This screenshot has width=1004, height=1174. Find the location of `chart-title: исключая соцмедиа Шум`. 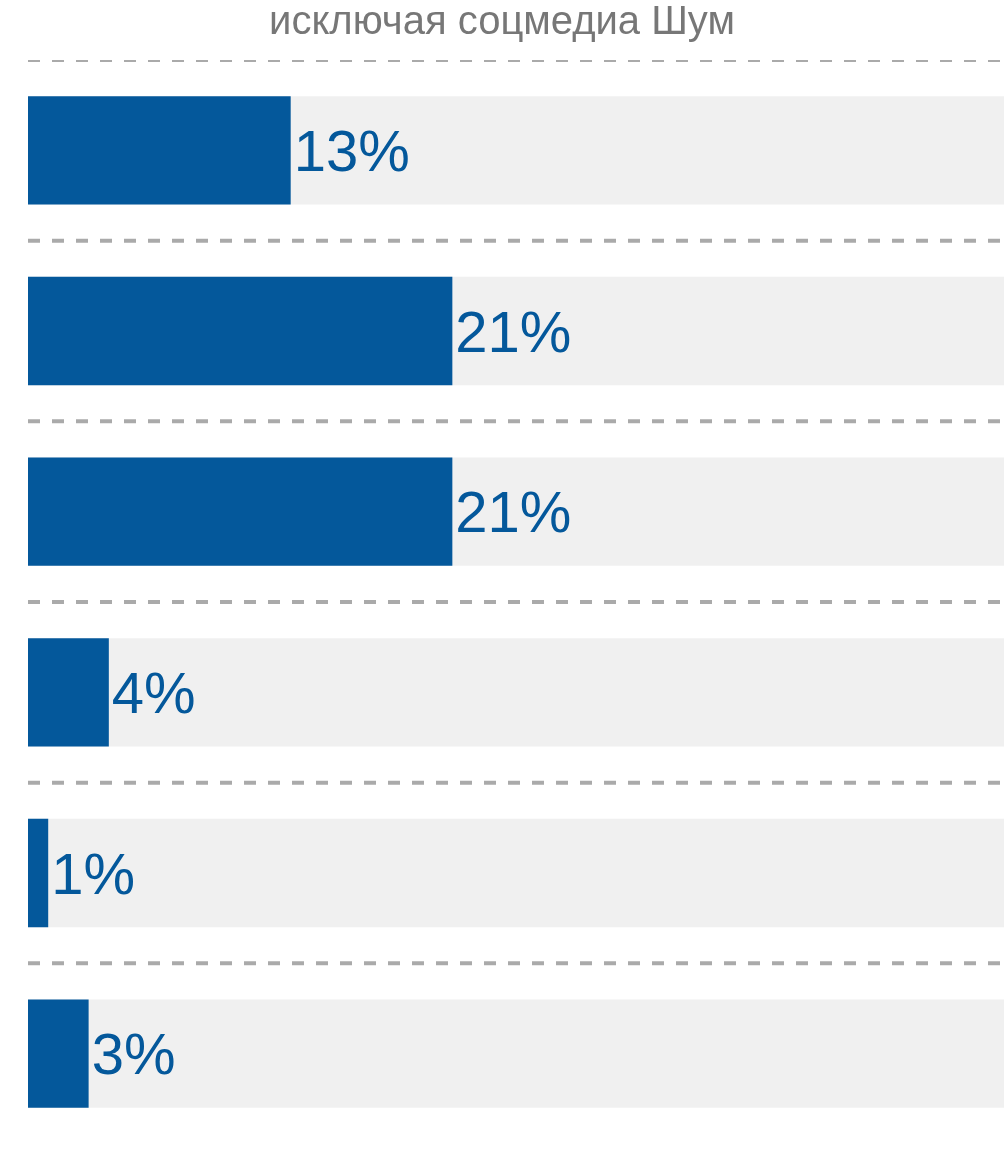

chart-title: исключая соцмедиа Шум is located at coordinates (502, 21).